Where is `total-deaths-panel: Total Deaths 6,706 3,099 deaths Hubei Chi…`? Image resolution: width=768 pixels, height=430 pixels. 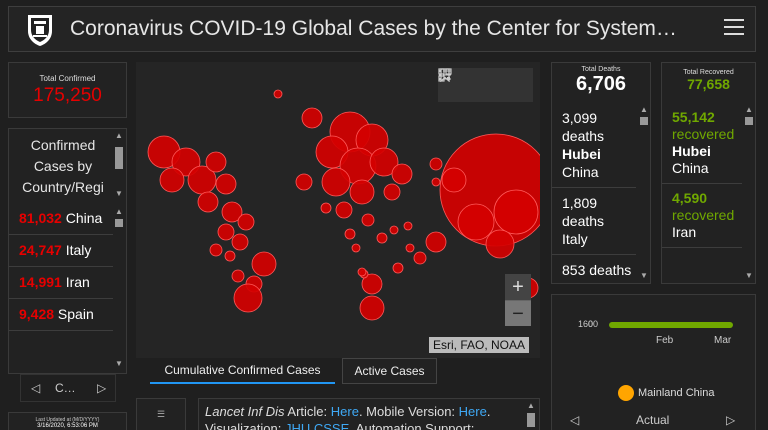 total-deaths-panel: Total Deaths 6,706 3,099 deaths Hubei Chi… is located at coordinates (601, 173).